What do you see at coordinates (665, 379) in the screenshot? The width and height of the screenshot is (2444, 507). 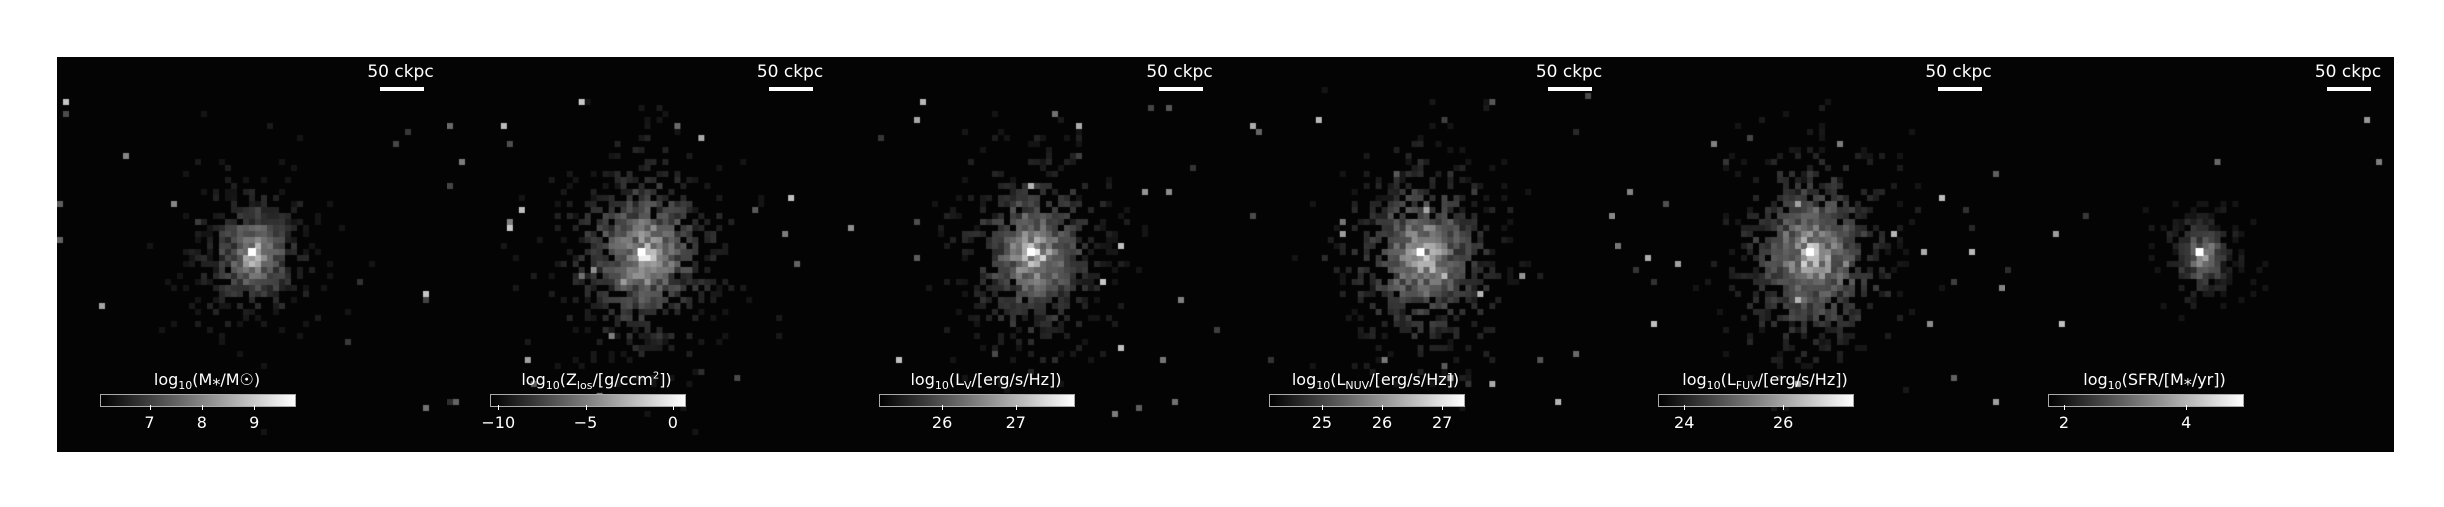 I see `colorbar-title-part: ])` at bounding box center [665, 379].